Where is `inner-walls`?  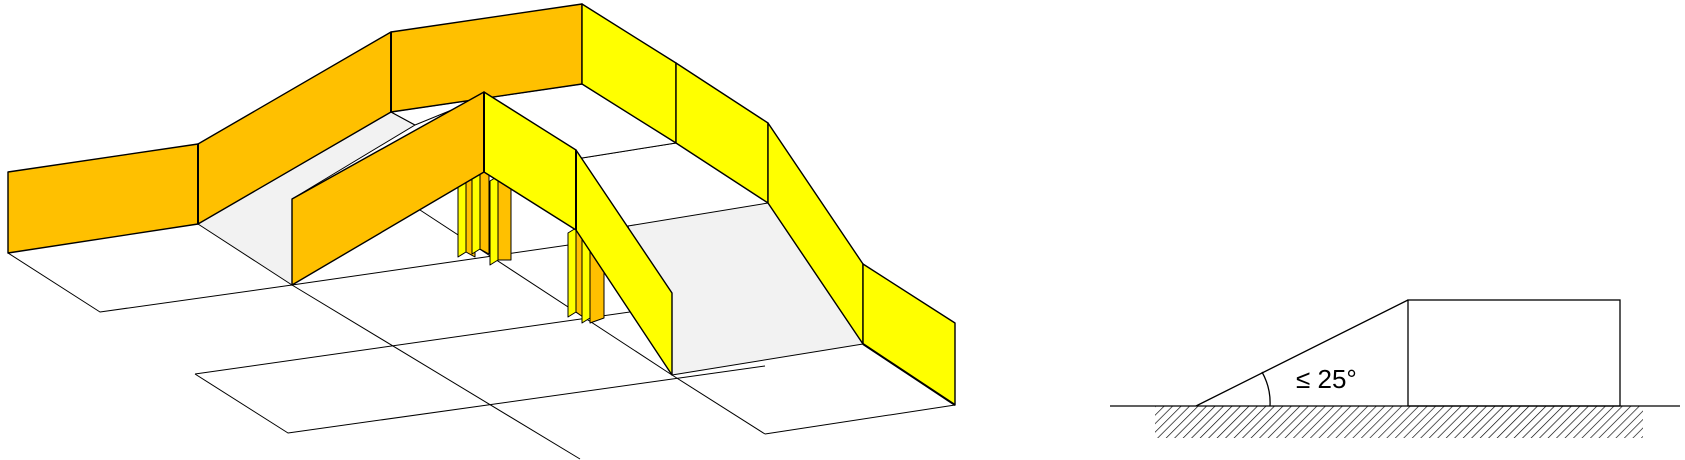 inner-walls is located at coordinates (482, 233).